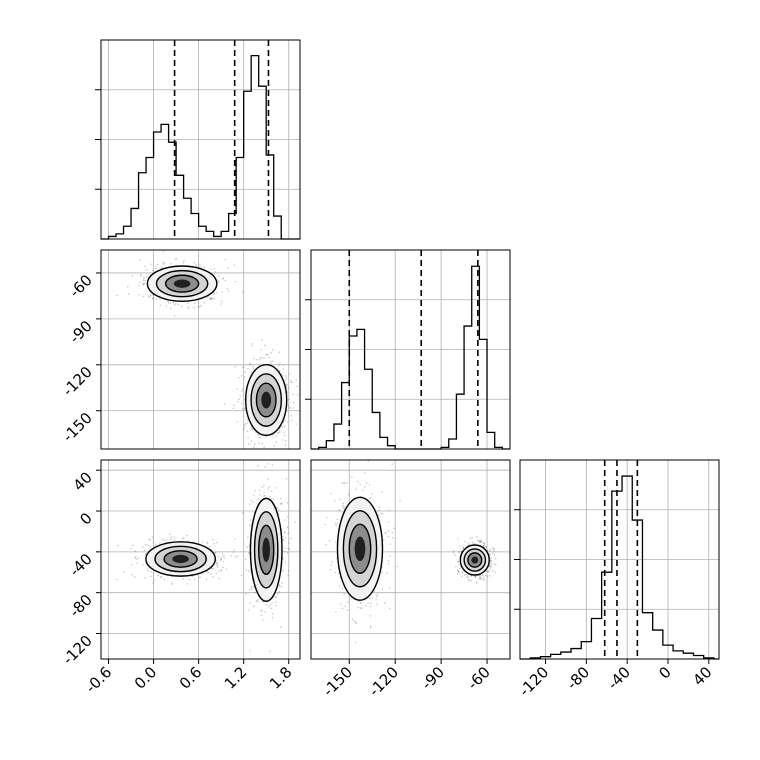 This screenshot has width=760, height=760. I want to click on density-1-frame, so click(200, 559).